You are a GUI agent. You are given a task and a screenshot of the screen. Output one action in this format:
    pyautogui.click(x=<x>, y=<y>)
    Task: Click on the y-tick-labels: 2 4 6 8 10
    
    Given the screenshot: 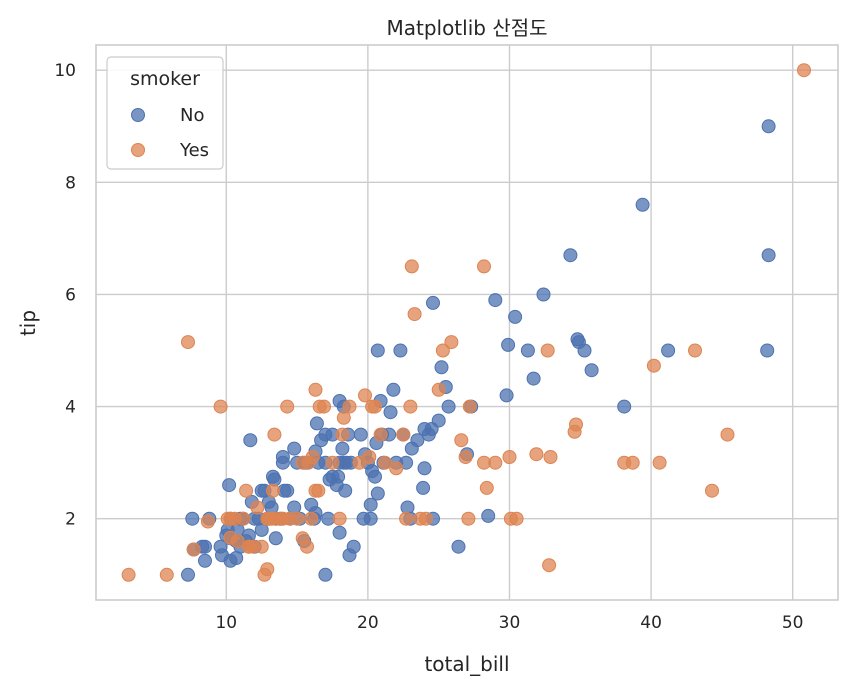 What is the action you would take?
    pyautogui.click(x=65, y=295)
    